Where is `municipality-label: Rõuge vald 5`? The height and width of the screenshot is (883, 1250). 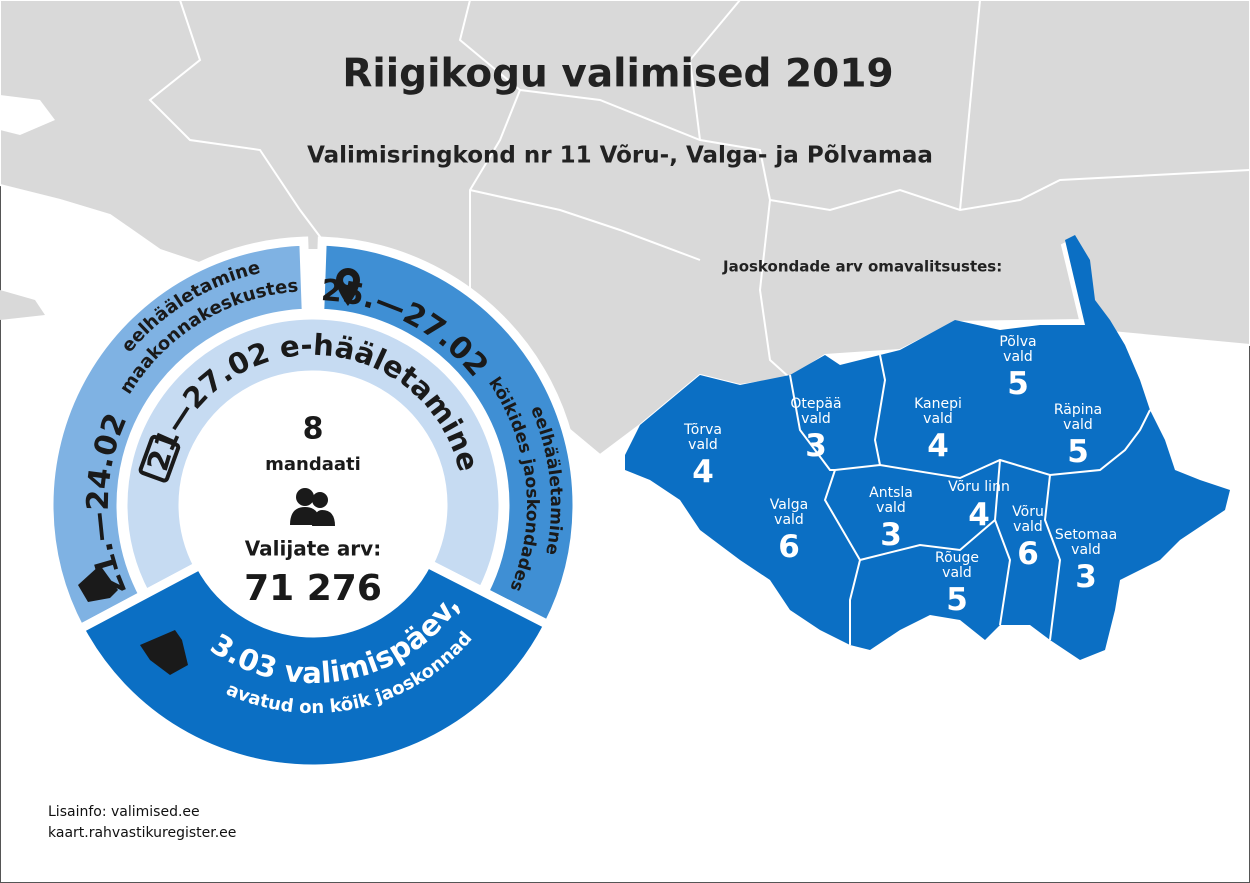 municipality-label: Rõuge vald 5 is located at coordinates (957, 584).